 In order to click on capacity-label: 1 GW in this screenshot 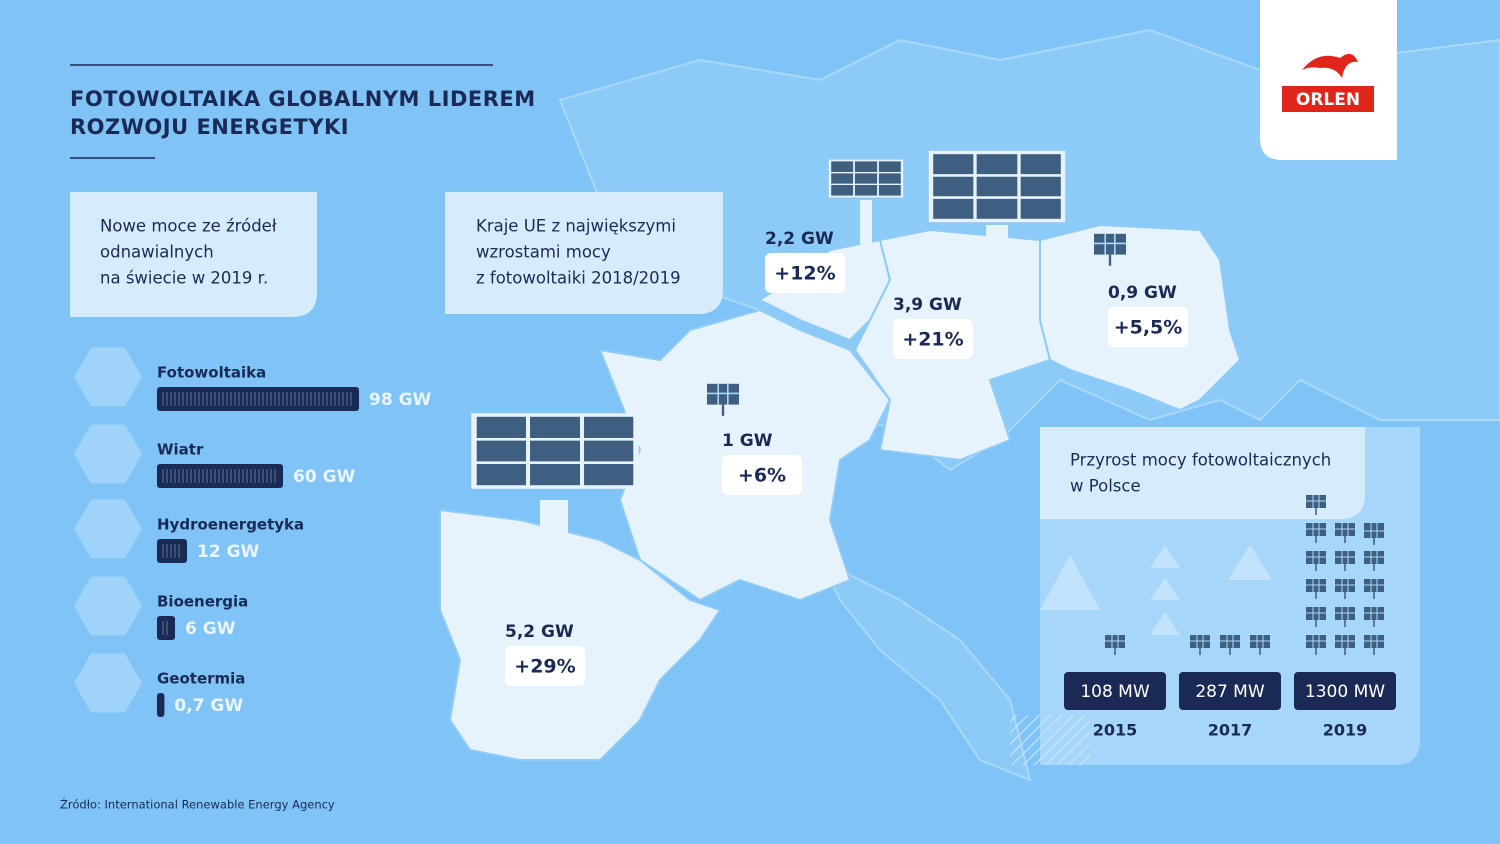, I will do `click(747, 441)`.